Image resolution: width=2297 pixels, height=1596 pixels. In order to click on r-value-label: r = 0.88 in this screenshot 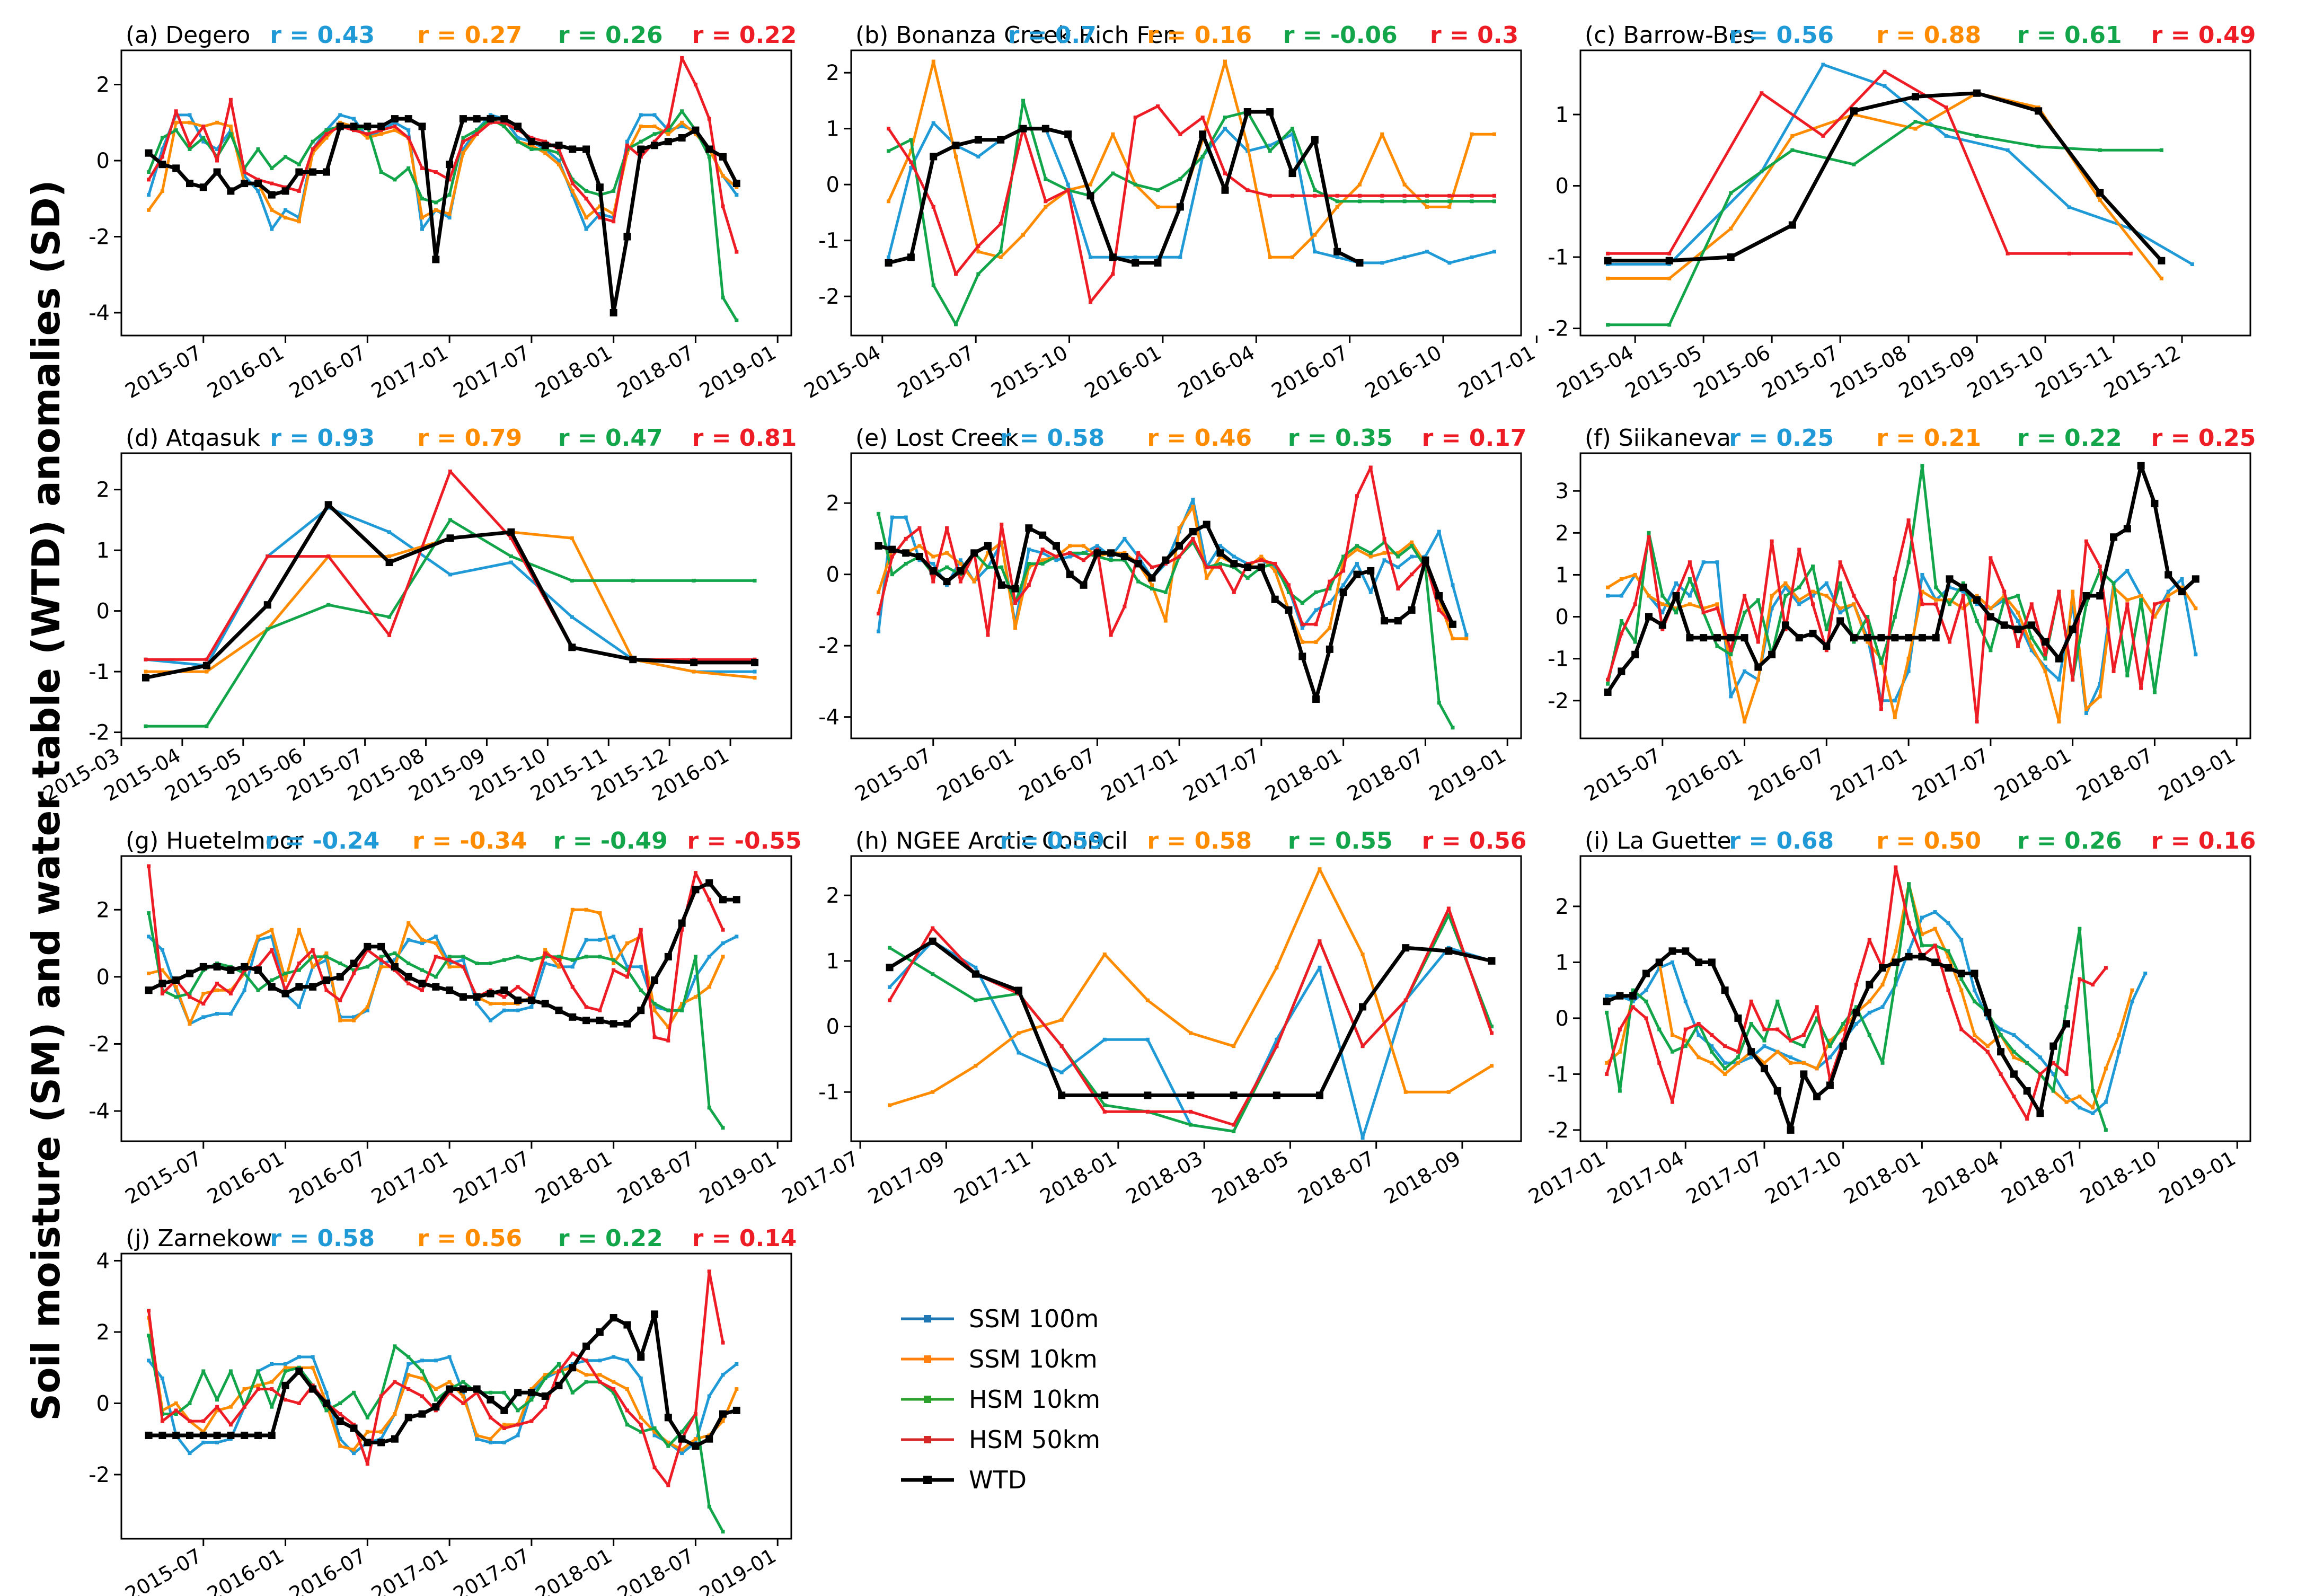, I will do `click(1928, 35)`.